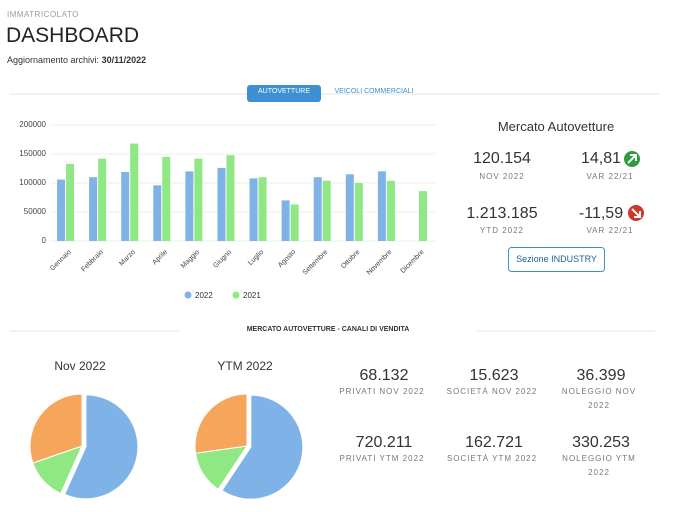  I want to click on market-title: Mercato Autovetture, so click(556, 126).